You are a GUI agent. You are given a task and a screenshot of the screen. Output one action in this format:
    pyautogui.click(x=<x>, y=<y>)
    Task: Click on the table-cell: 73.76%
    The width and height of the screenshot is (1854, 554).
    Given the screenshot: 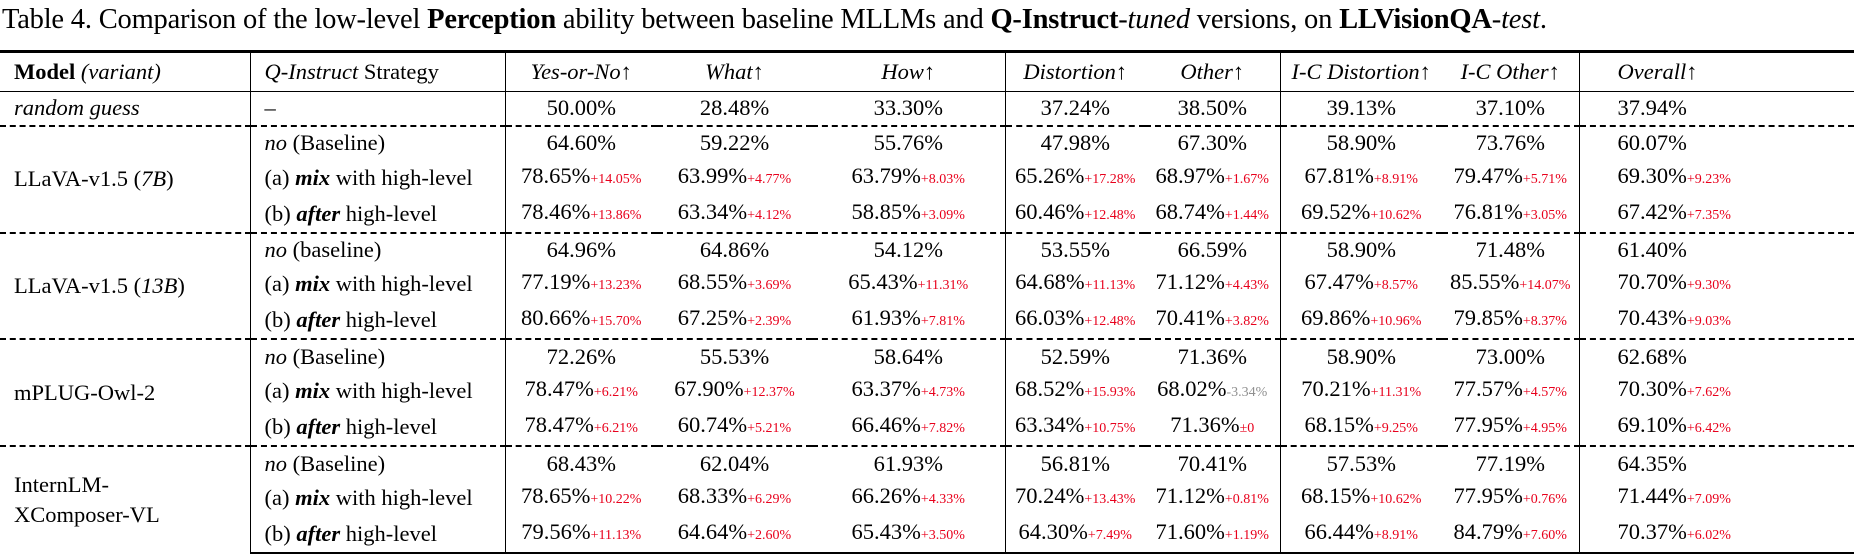 What is the action you would take?
    pyautogui.click(x=1511, y=142)
    